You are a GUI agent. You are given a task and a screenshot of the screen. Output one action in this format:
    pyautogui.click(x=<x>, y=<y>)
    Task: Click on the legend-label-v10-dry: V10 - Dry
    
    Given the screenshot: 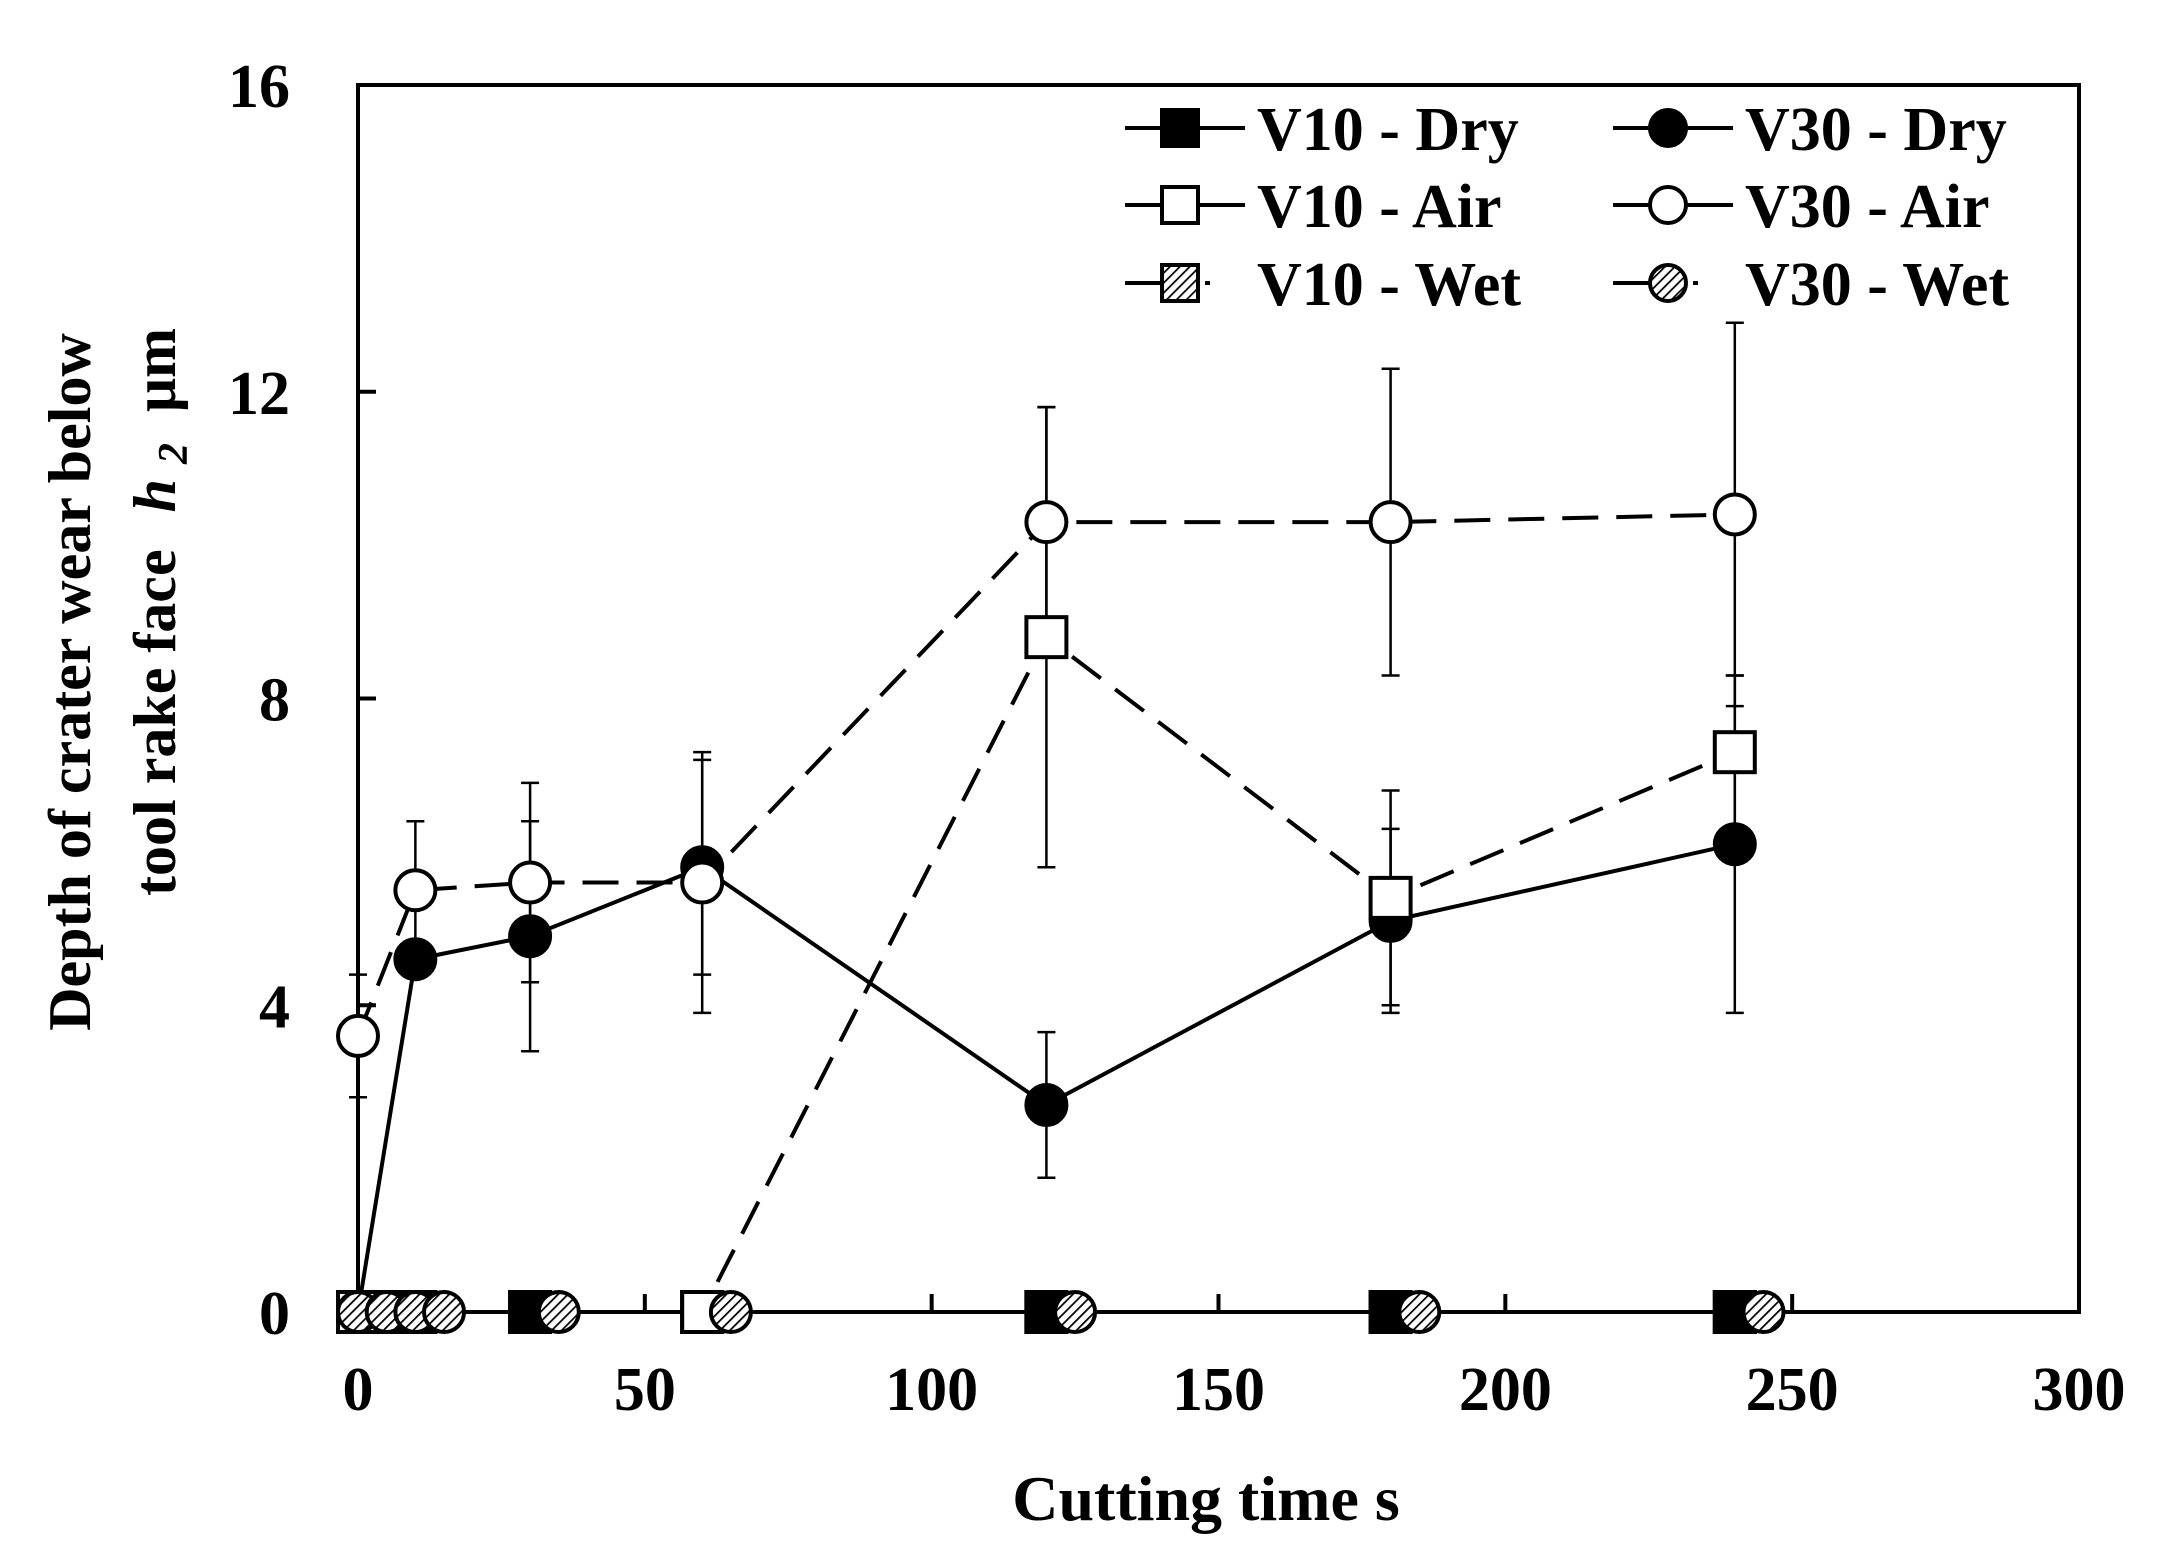 What is the action you would take?
    pyautogui.click(x=1388, y=130)
    